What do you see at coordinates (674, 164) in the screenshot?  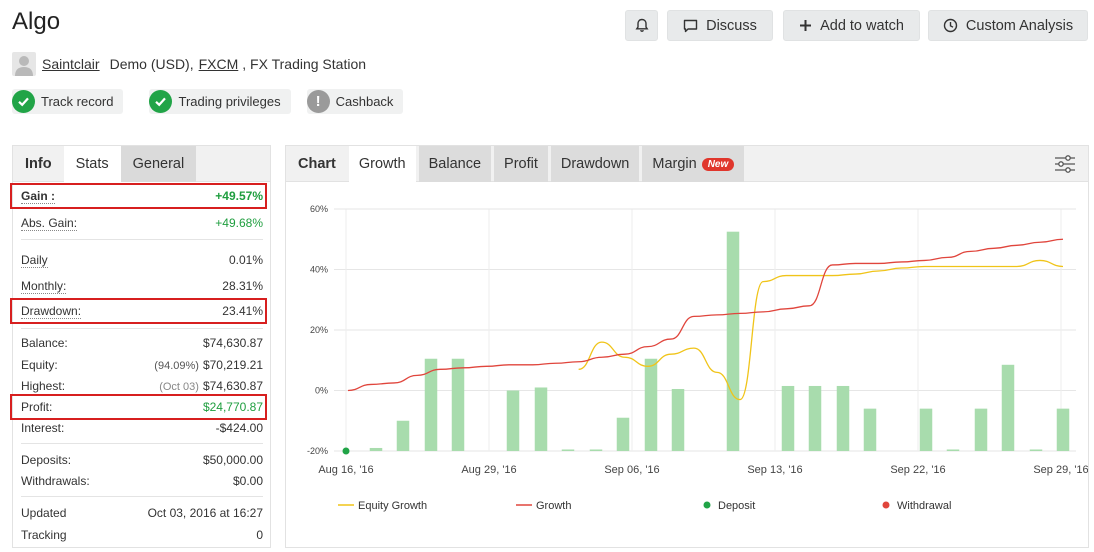 I see `tab-margin-label: Margin` at bounding box center [674, 164].